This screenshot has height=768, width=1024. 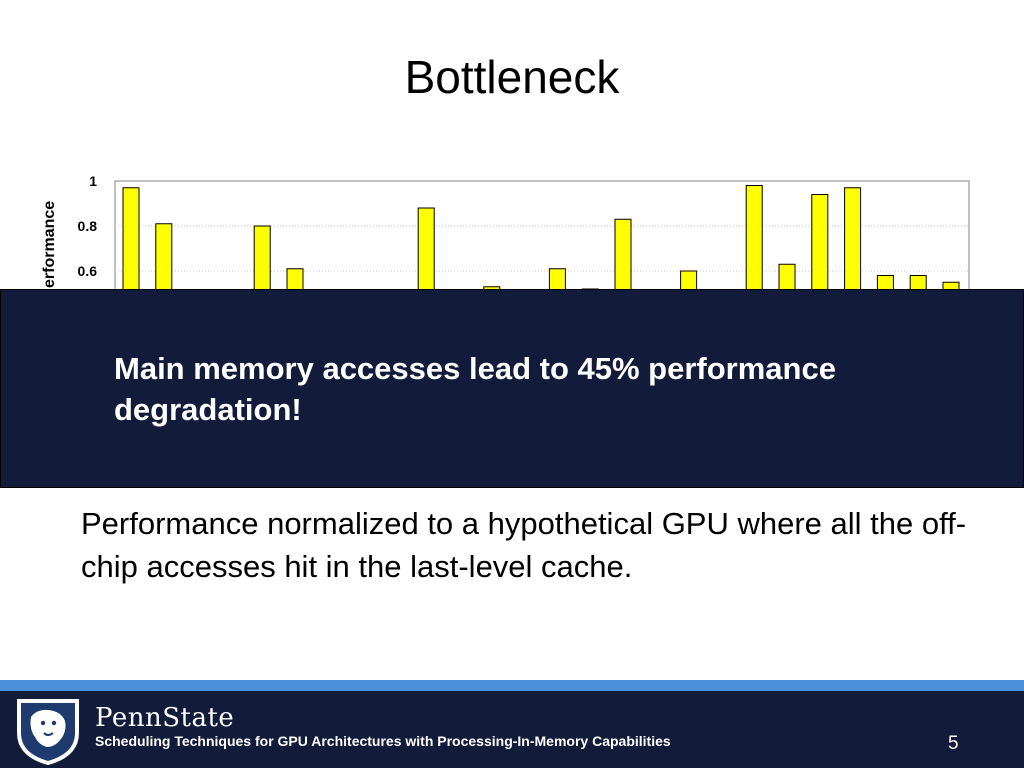 What do you see at coordinates (541, 237) in the screenshot?
I see `bars` at bounding box center [541, 237].